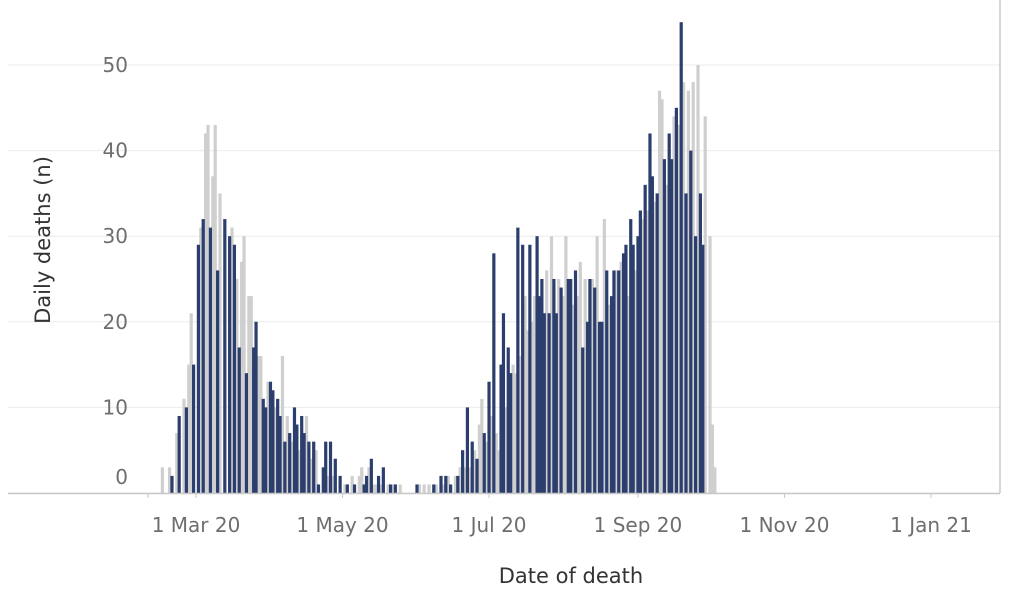 Image resolution: width=1014 pixels, height=610 pixels. I want to click on y-tick-label-20: 20, so click(115, 322).